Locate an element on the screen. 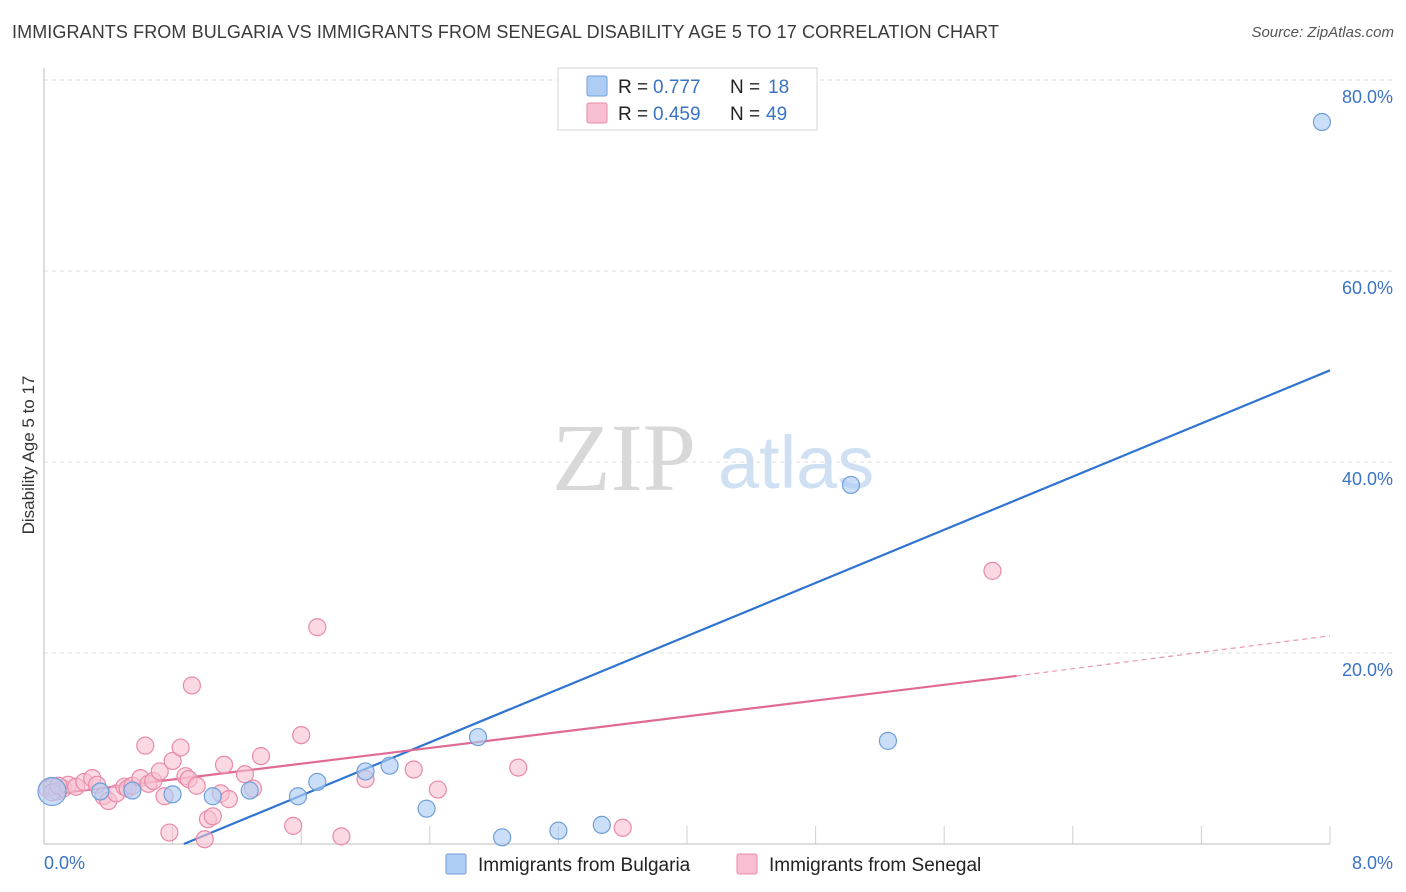 The height and width of the screenshot is (892, 1406). trendline-senegal is located at coordinates (530, 735).